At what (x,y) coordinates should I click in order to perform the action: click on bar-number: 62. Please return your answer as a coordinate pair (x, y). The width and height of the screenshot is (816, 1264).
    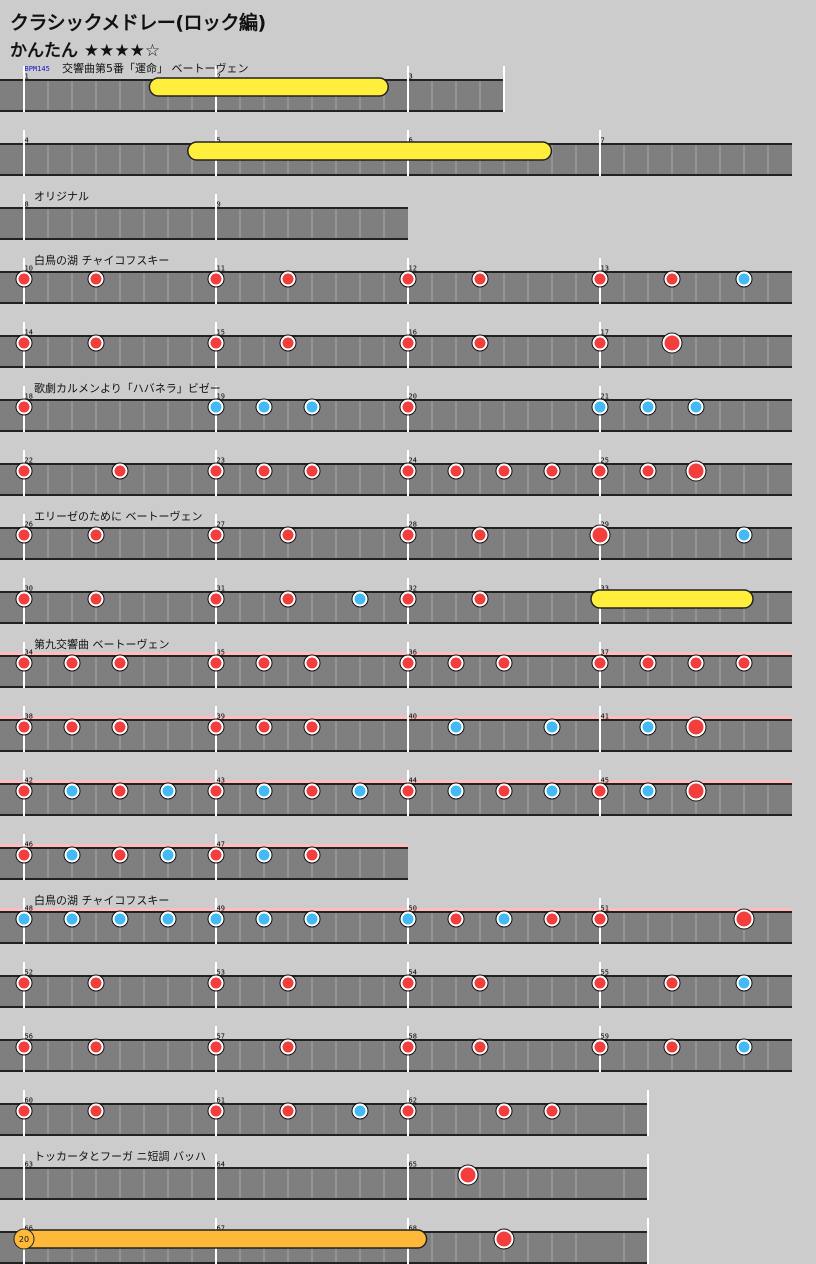
    Looking at the image, I should click on (413, 1101).